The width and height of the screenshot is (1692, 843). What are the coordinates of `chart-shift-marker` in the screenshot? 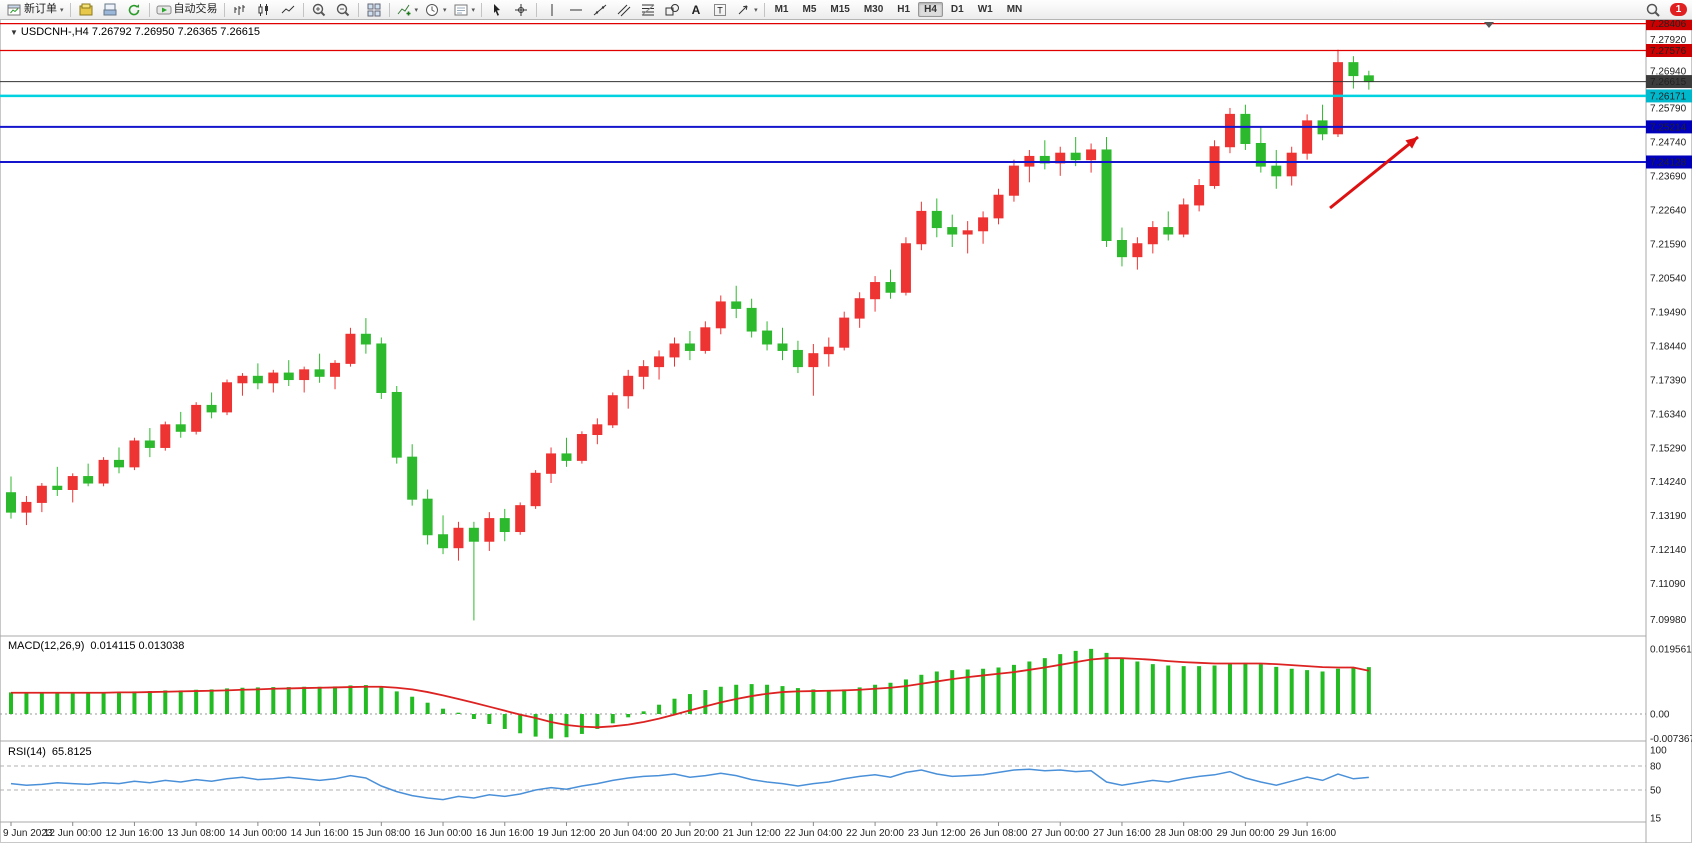 It's located at (1489, 25).